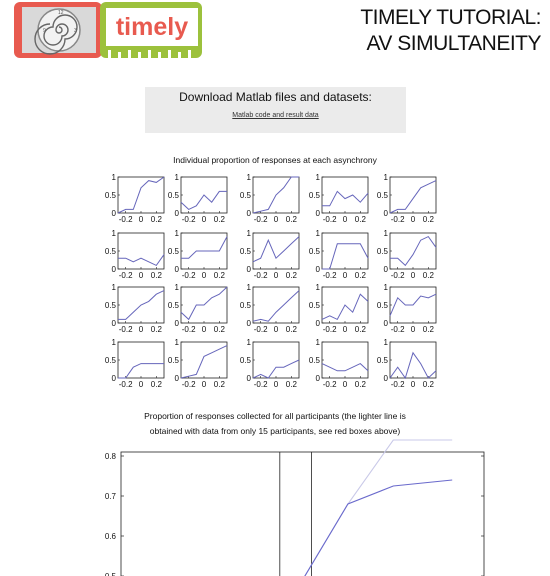 The width and height of the screenshot is (550, 576). I want to click on mini-plot-10: 00.51-0.2 0 0.2, so click(407, 254).